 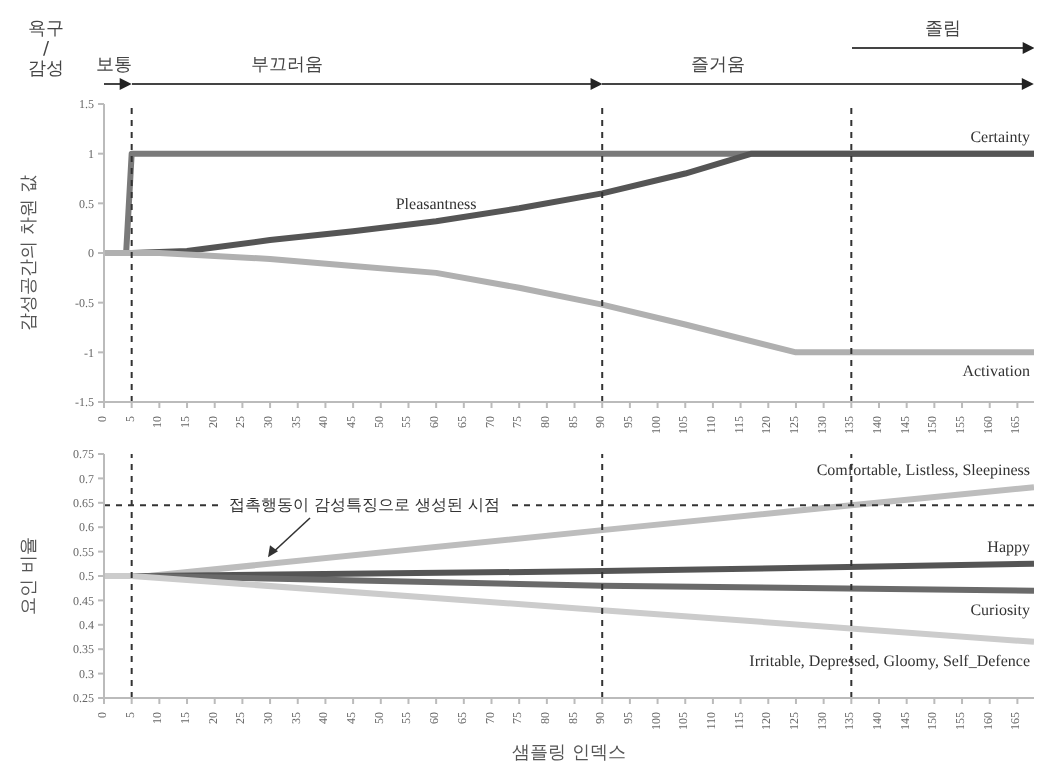 What do you see at coordinates (30, 253) in the screenshot?
I see `y-axis-title: 감성공간의 차원 값` at bounding box center [30, 253].